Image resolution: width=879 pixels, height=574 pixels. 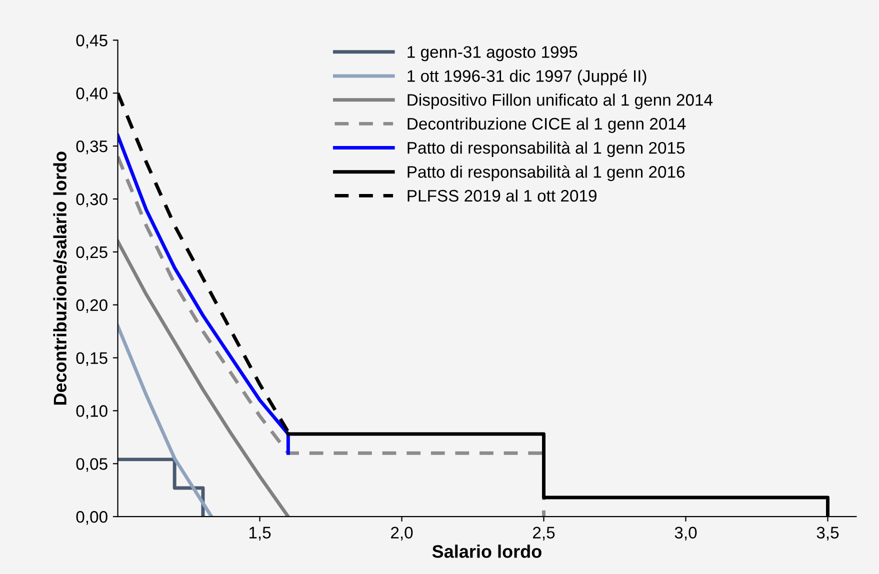 What do you see at coordinates (546, 149) in the screenshot?
I see `legend-label: Patto di responsabilità al 1 genn 2015` at bounding box center [546, 149].